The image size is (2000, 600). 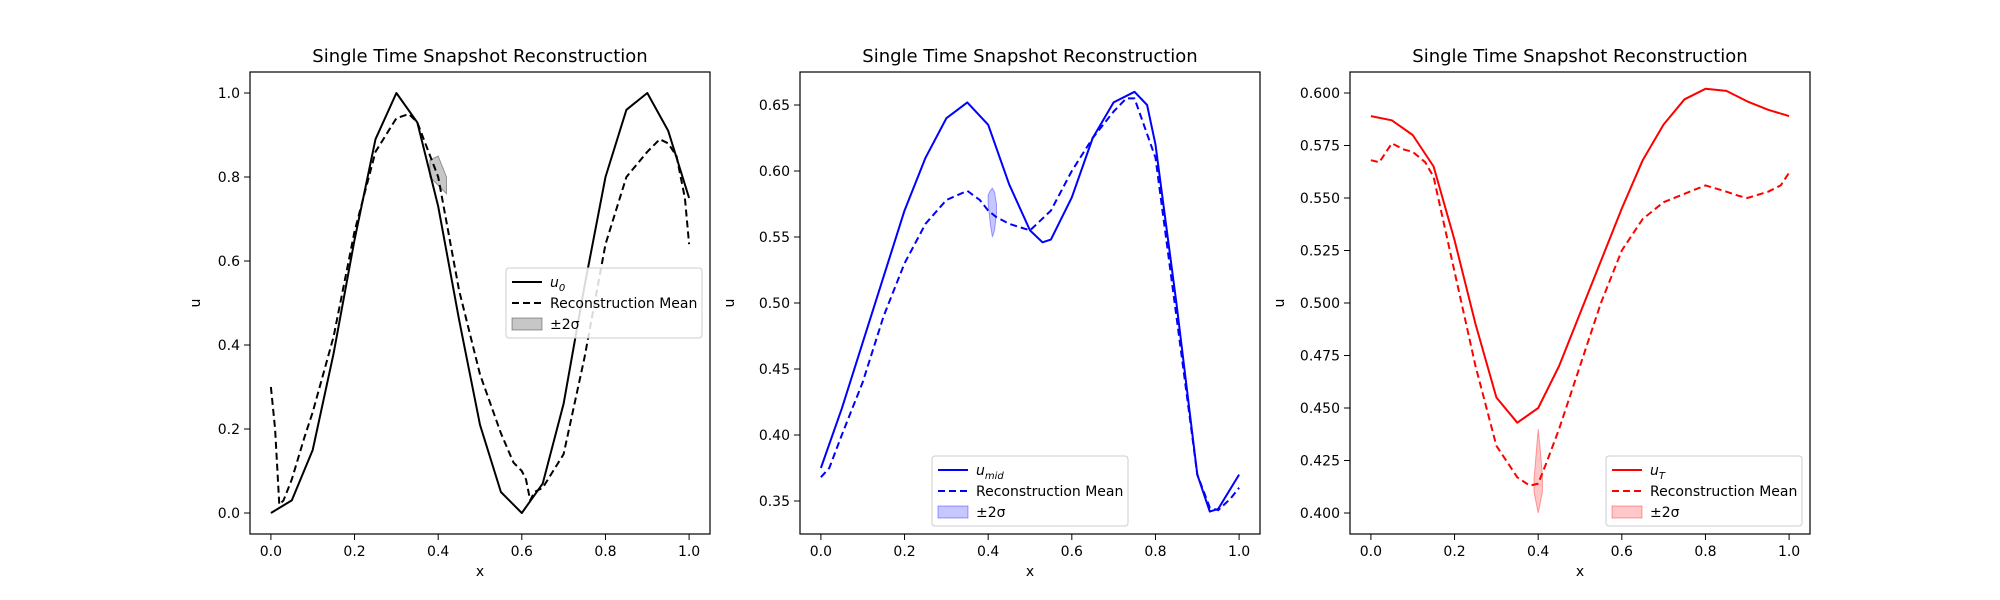 I want to click on y-tick-label: 0.0, so click(x=229, y=514).